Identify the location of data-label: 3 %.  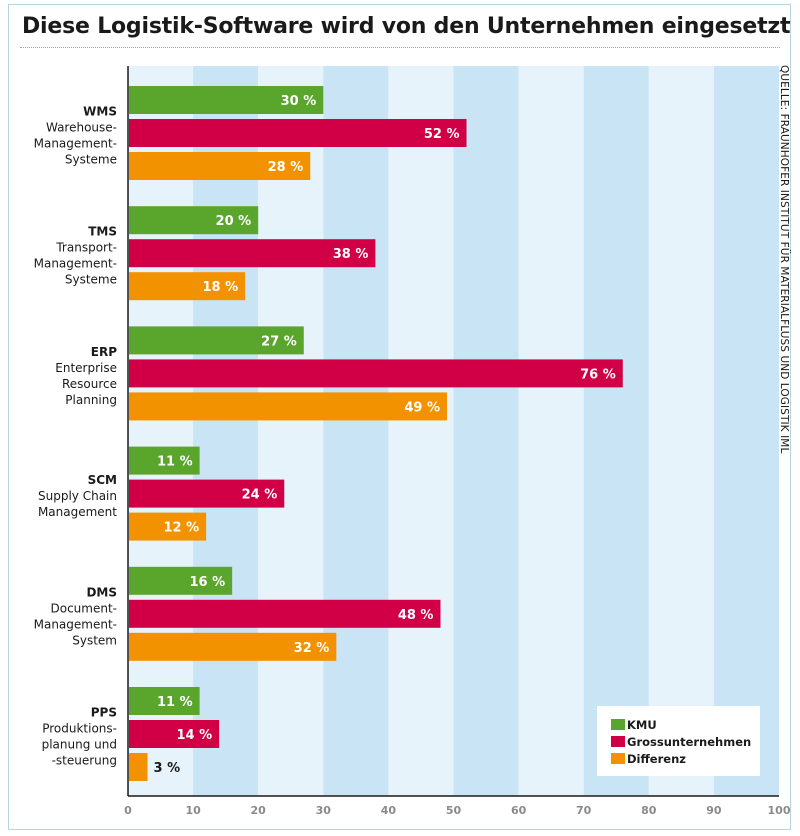
(167, 768).